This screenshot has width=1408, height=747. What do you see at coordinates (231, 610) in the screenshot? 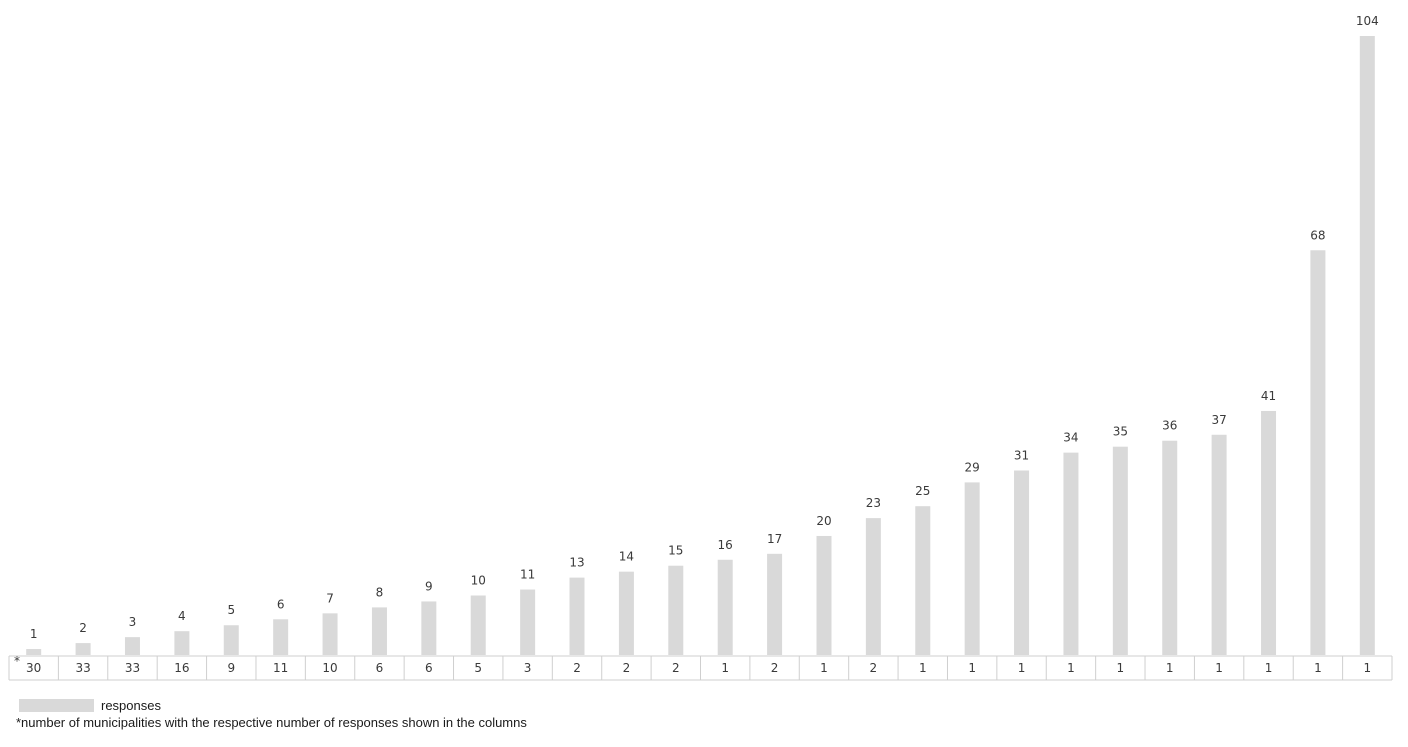
I see `bar-value-label: 5` at bounding box center [231, 610].